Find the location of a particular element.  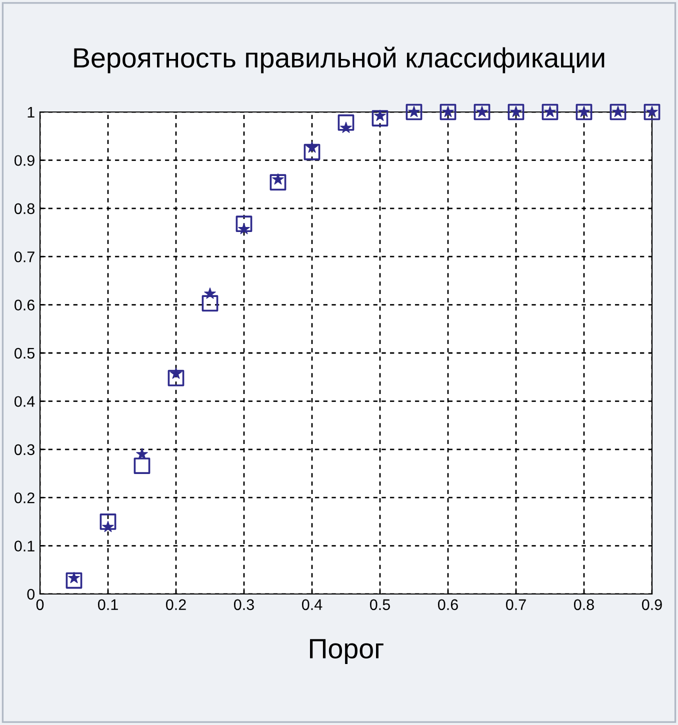

y-tick-label: 0.3 is located at coordinates (24, 450).